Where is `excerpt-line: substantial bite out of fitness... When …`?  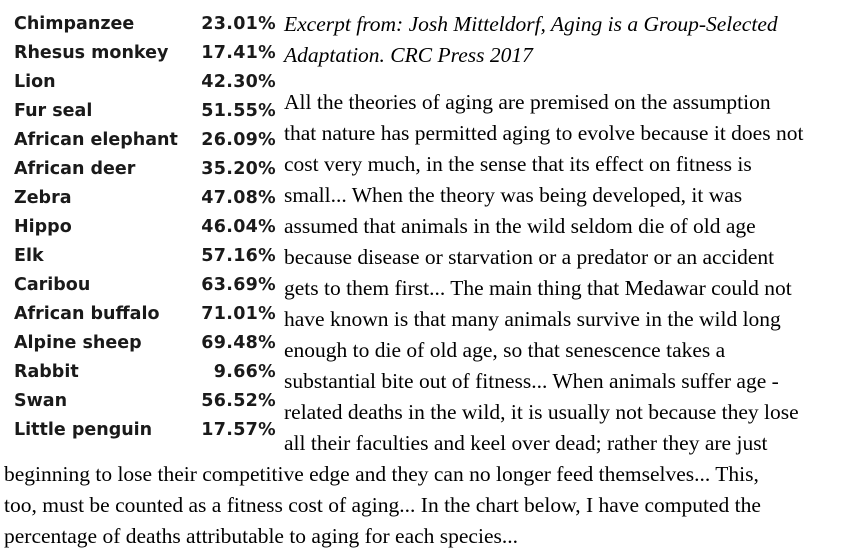
excerpt-line: substantial bite out of fitness... When … is located at coordinates (531, 381).